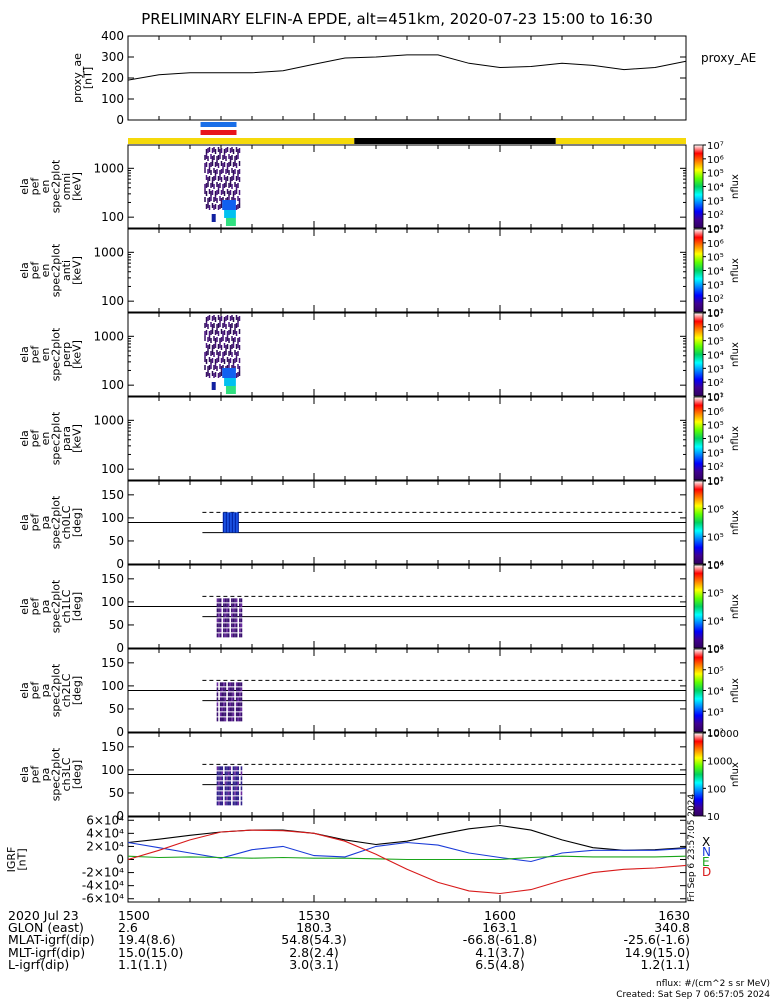  I want to click on spec-anti-colorbar-unit: nflux, so click(735, 270).